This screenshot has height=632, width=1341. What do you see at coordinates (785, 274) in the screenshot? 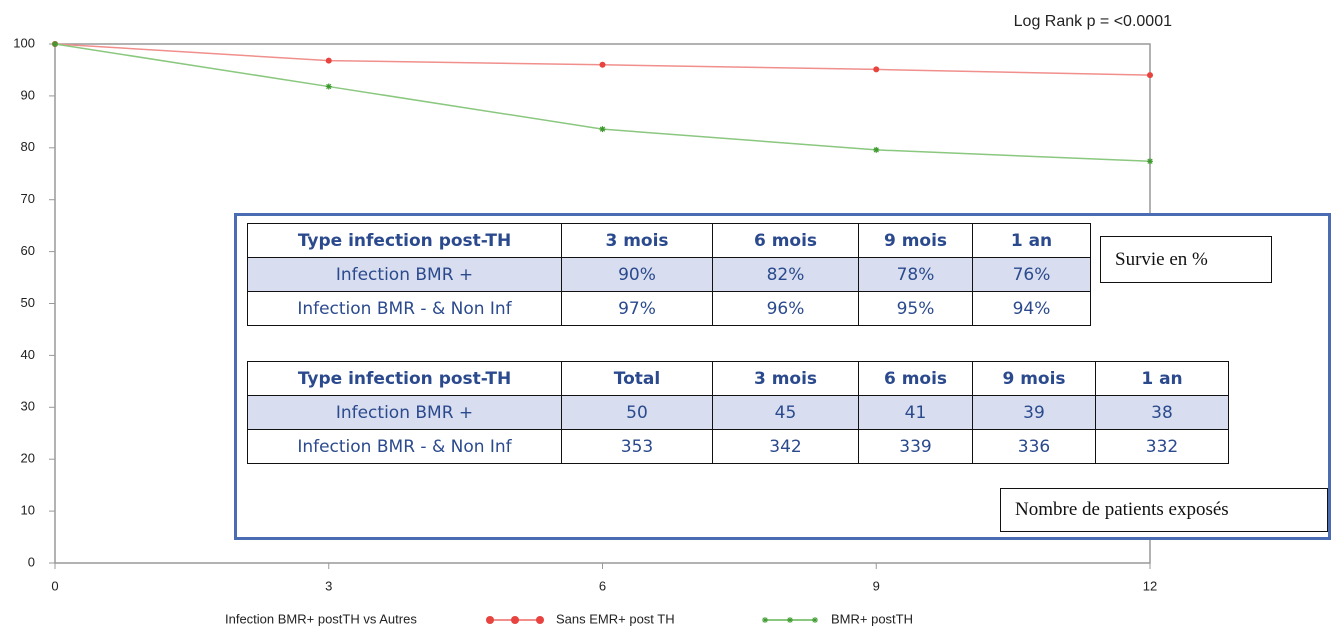
I see `table-cell: 82%` at bounding box center [785, 274].